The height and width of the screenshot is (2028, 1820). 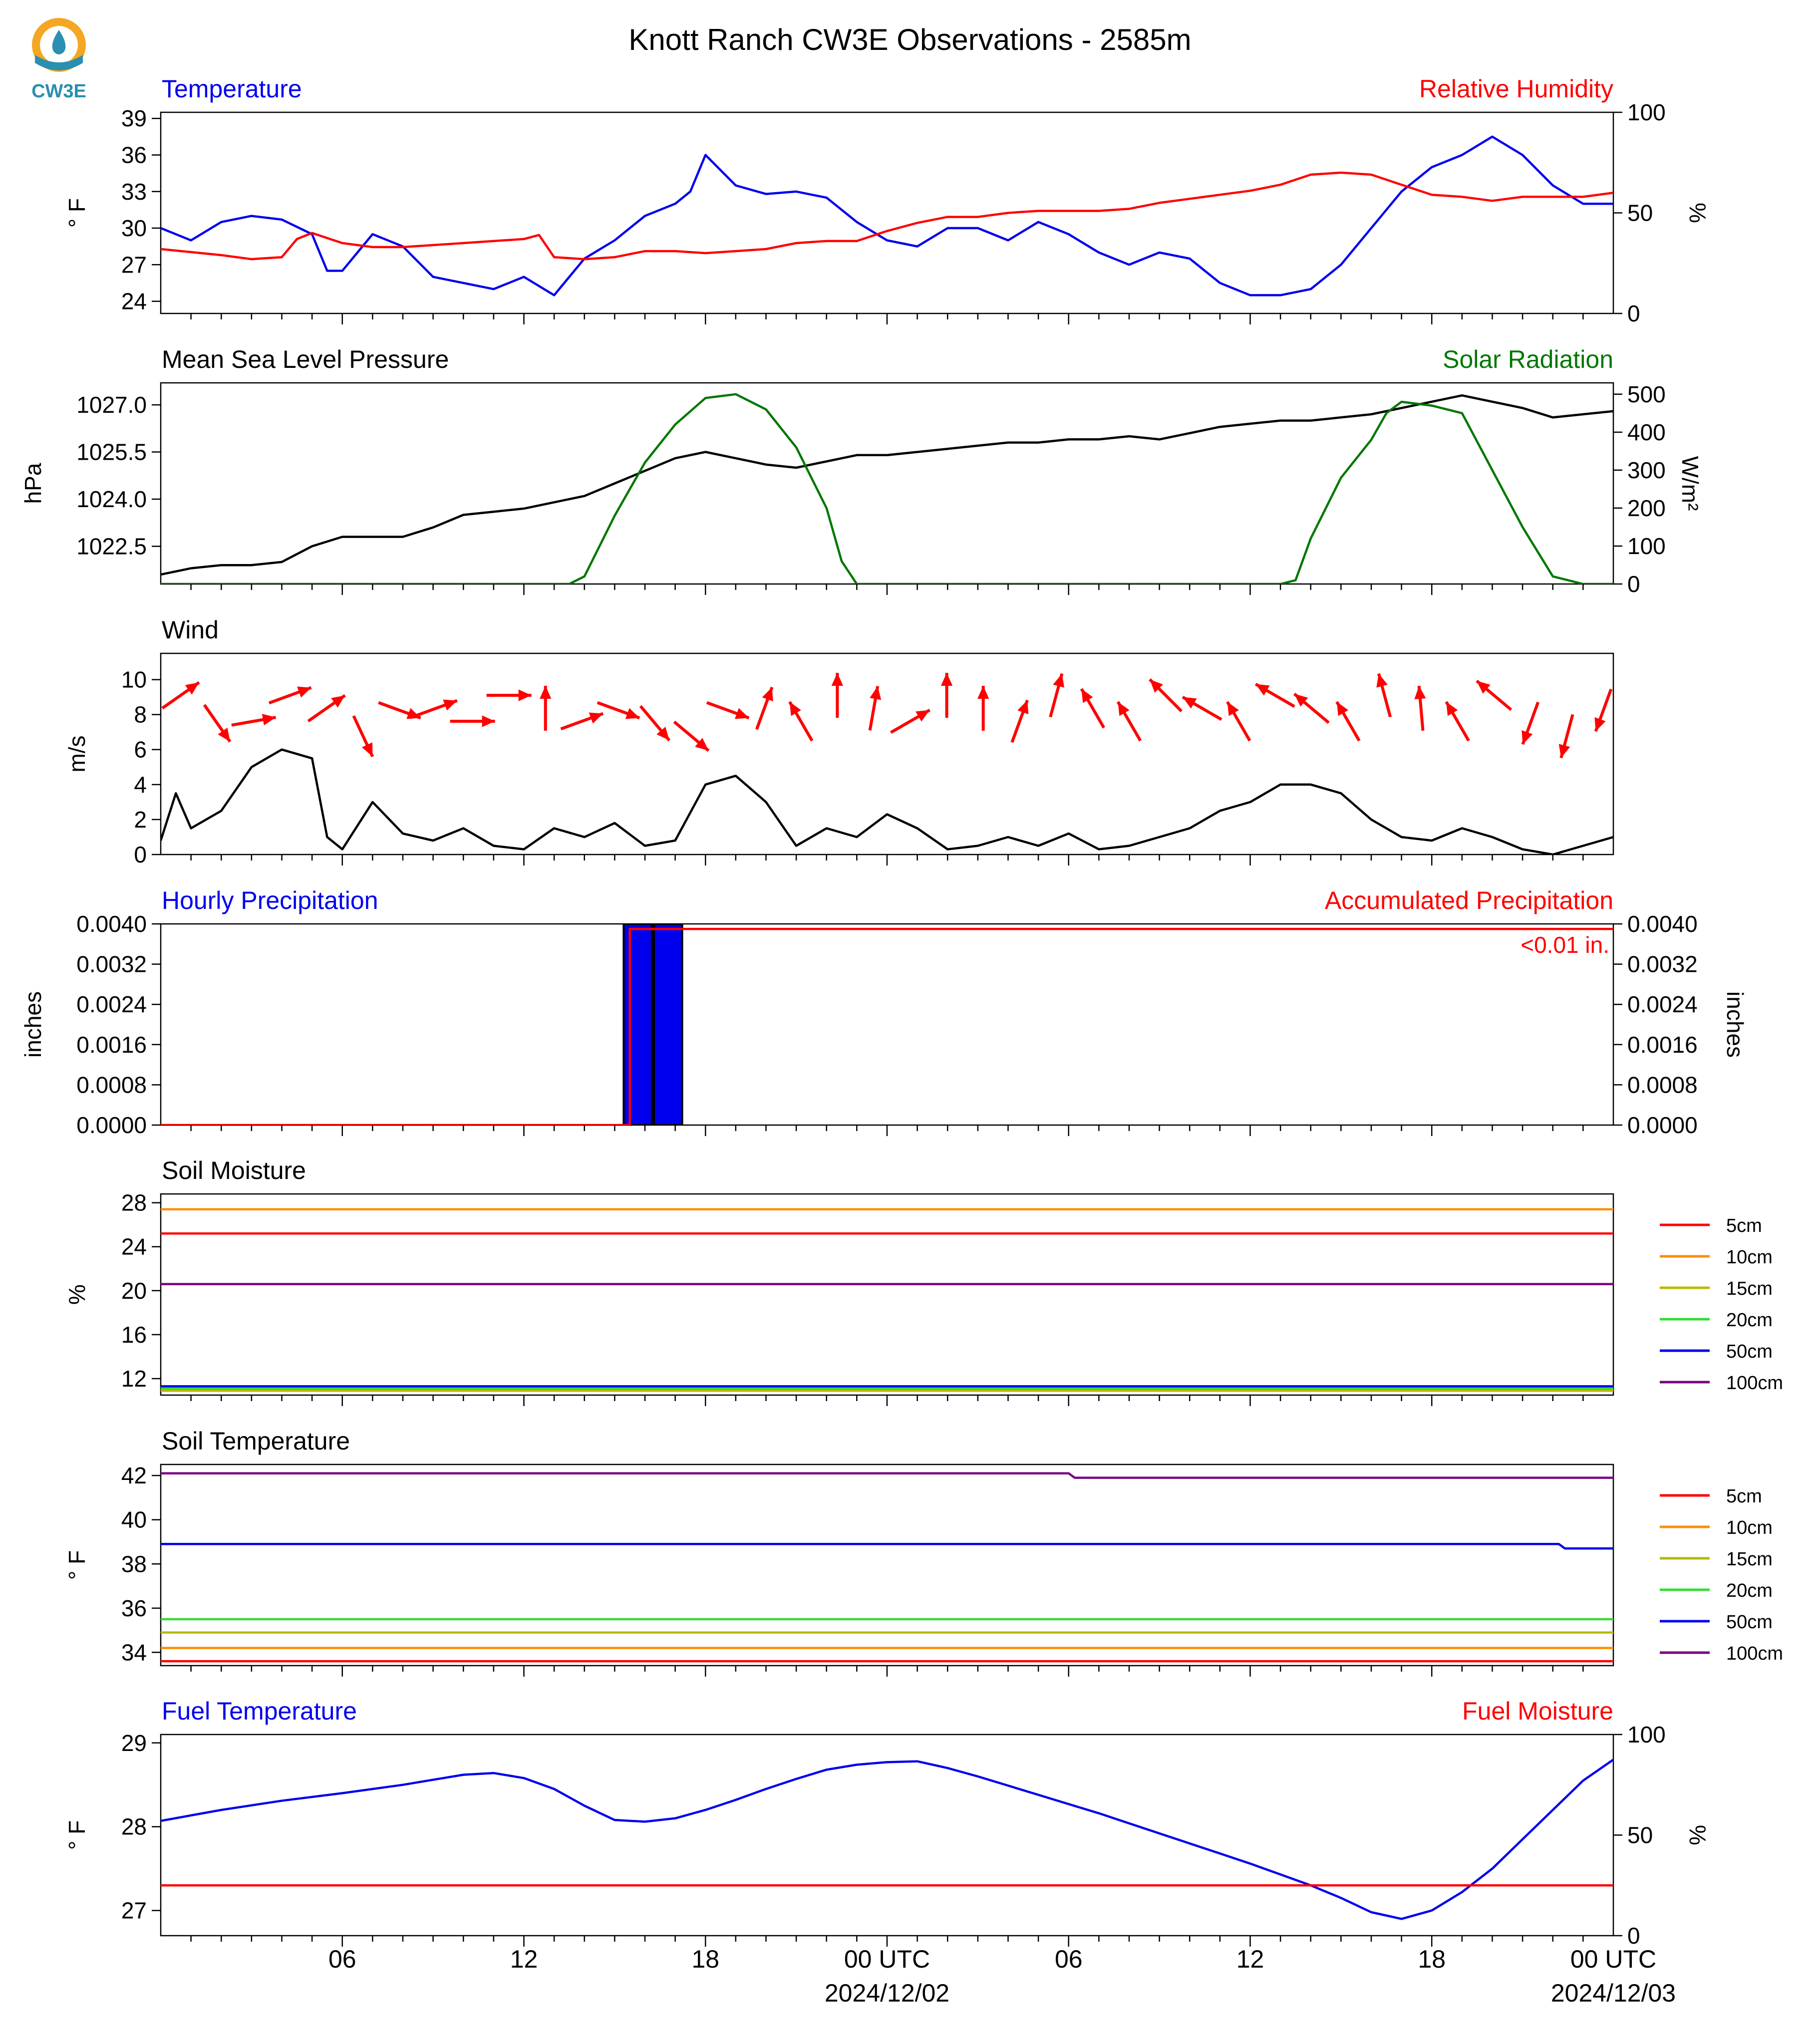 I want to click on x-tick-label: 06, so click(x=342, y=1959).